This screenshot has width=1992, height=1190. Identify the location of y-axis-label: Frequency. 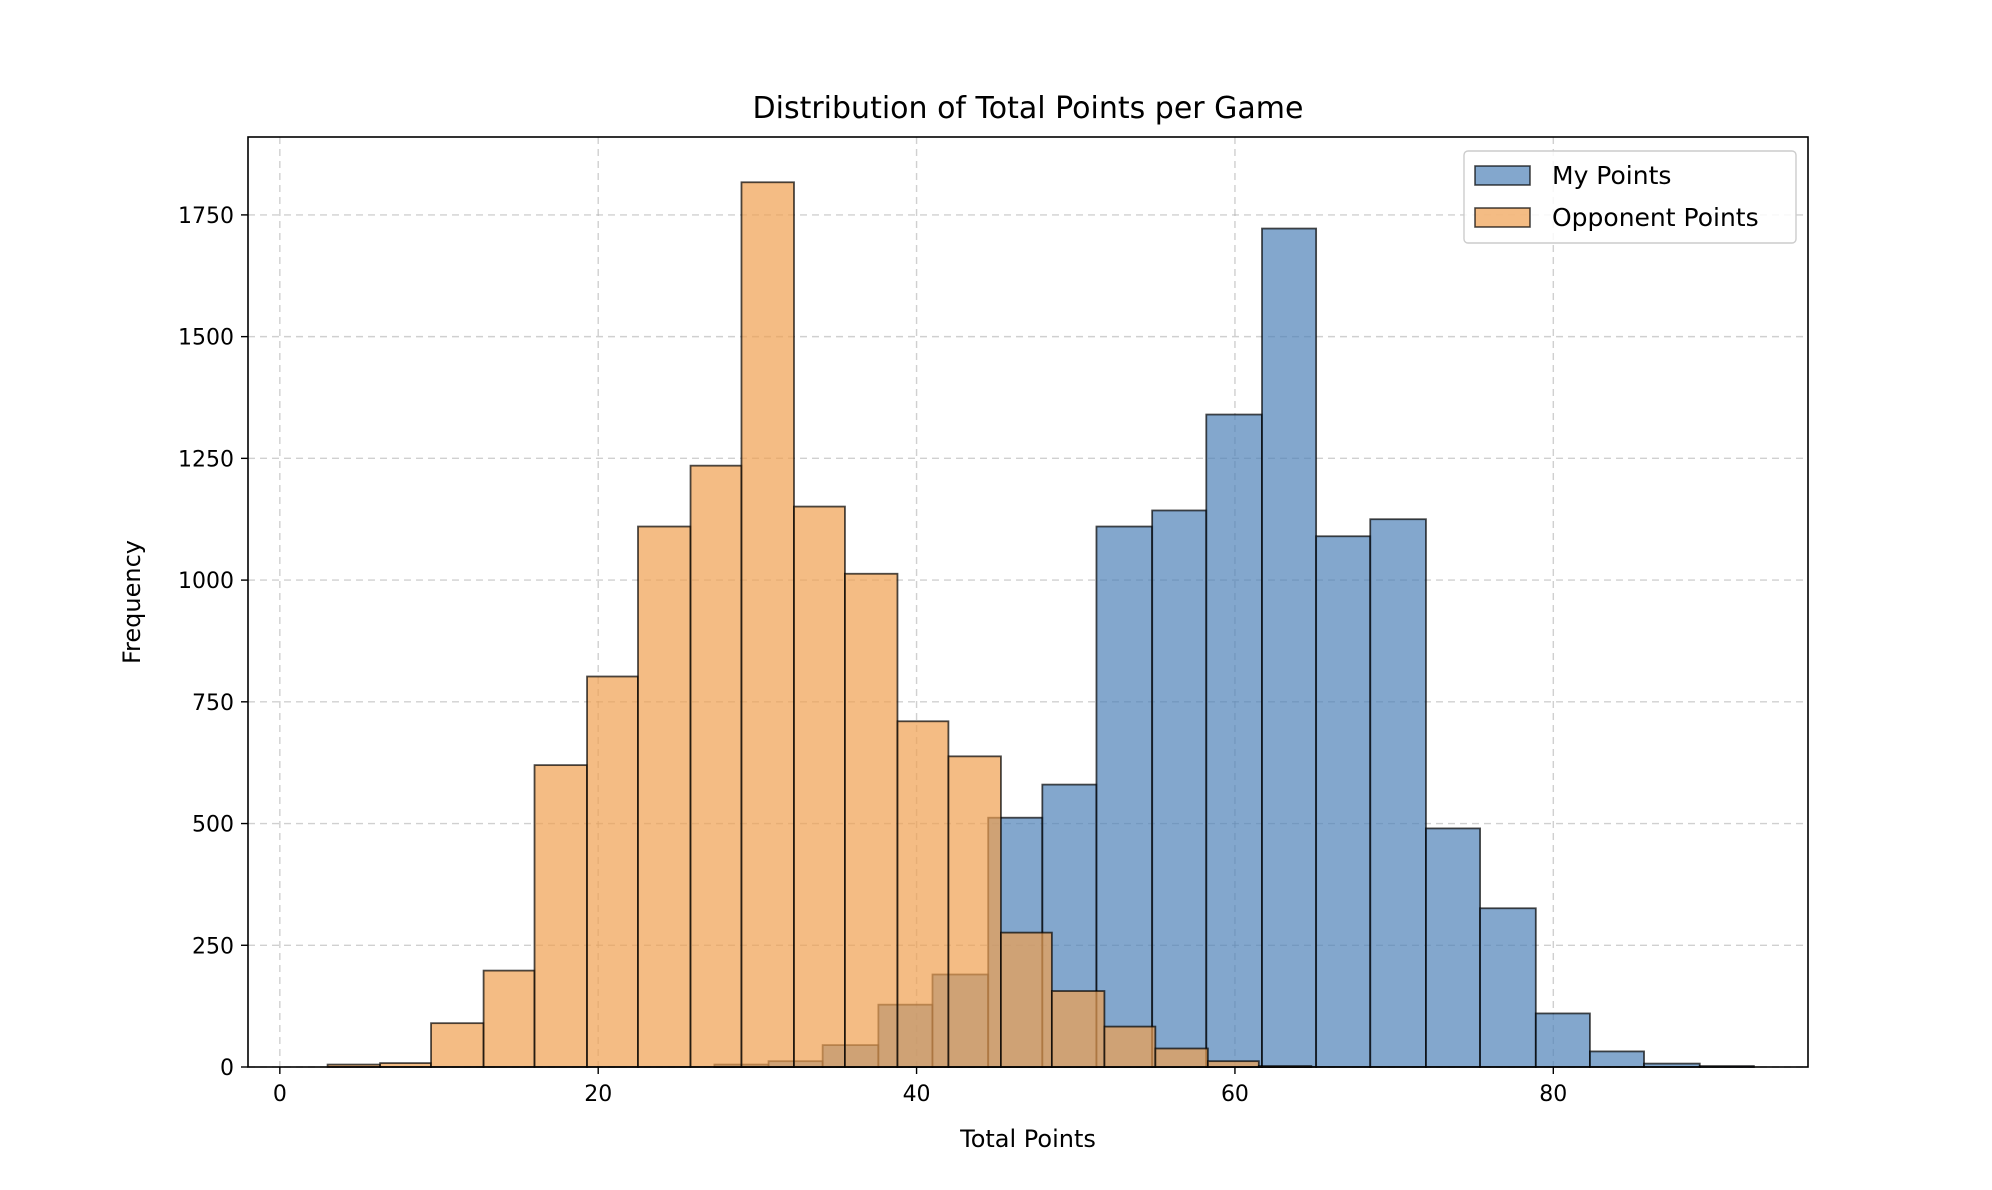
(132, 602).